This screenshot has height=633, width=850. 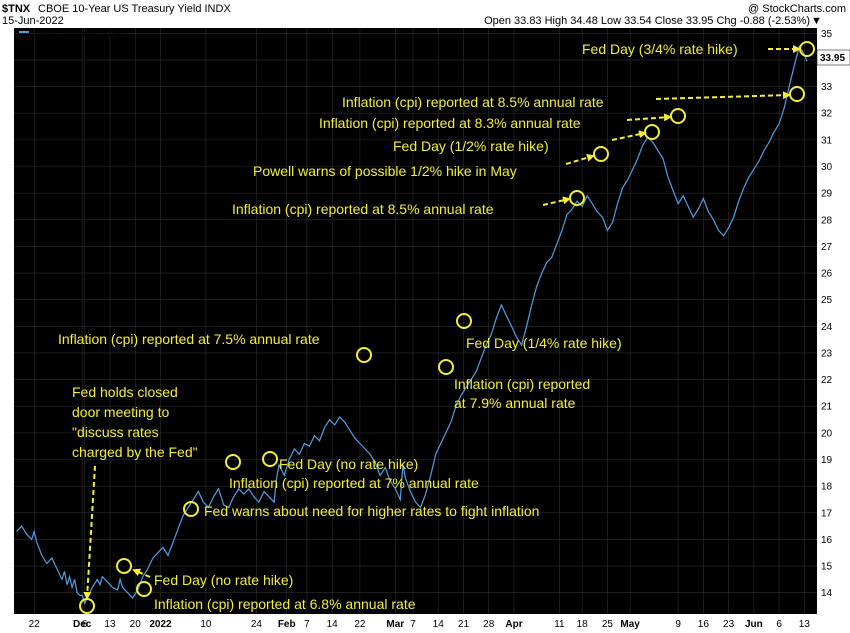 I want to click on y-tick-label: 16, so click(x=827, y=540).